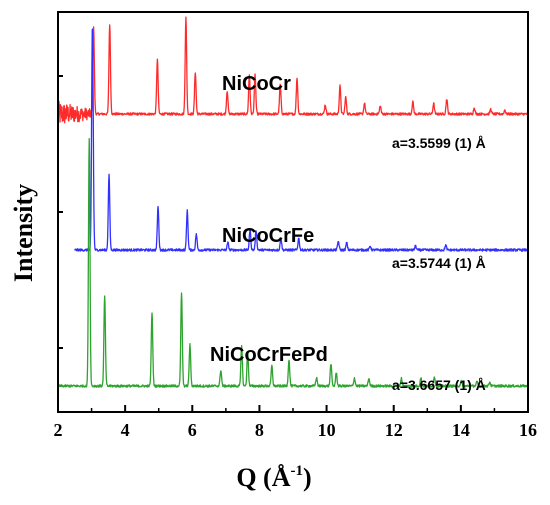 The width and height of the screenshot is (550, 505). I want to click on x-tick-label-4: 4, so click(125, 430).